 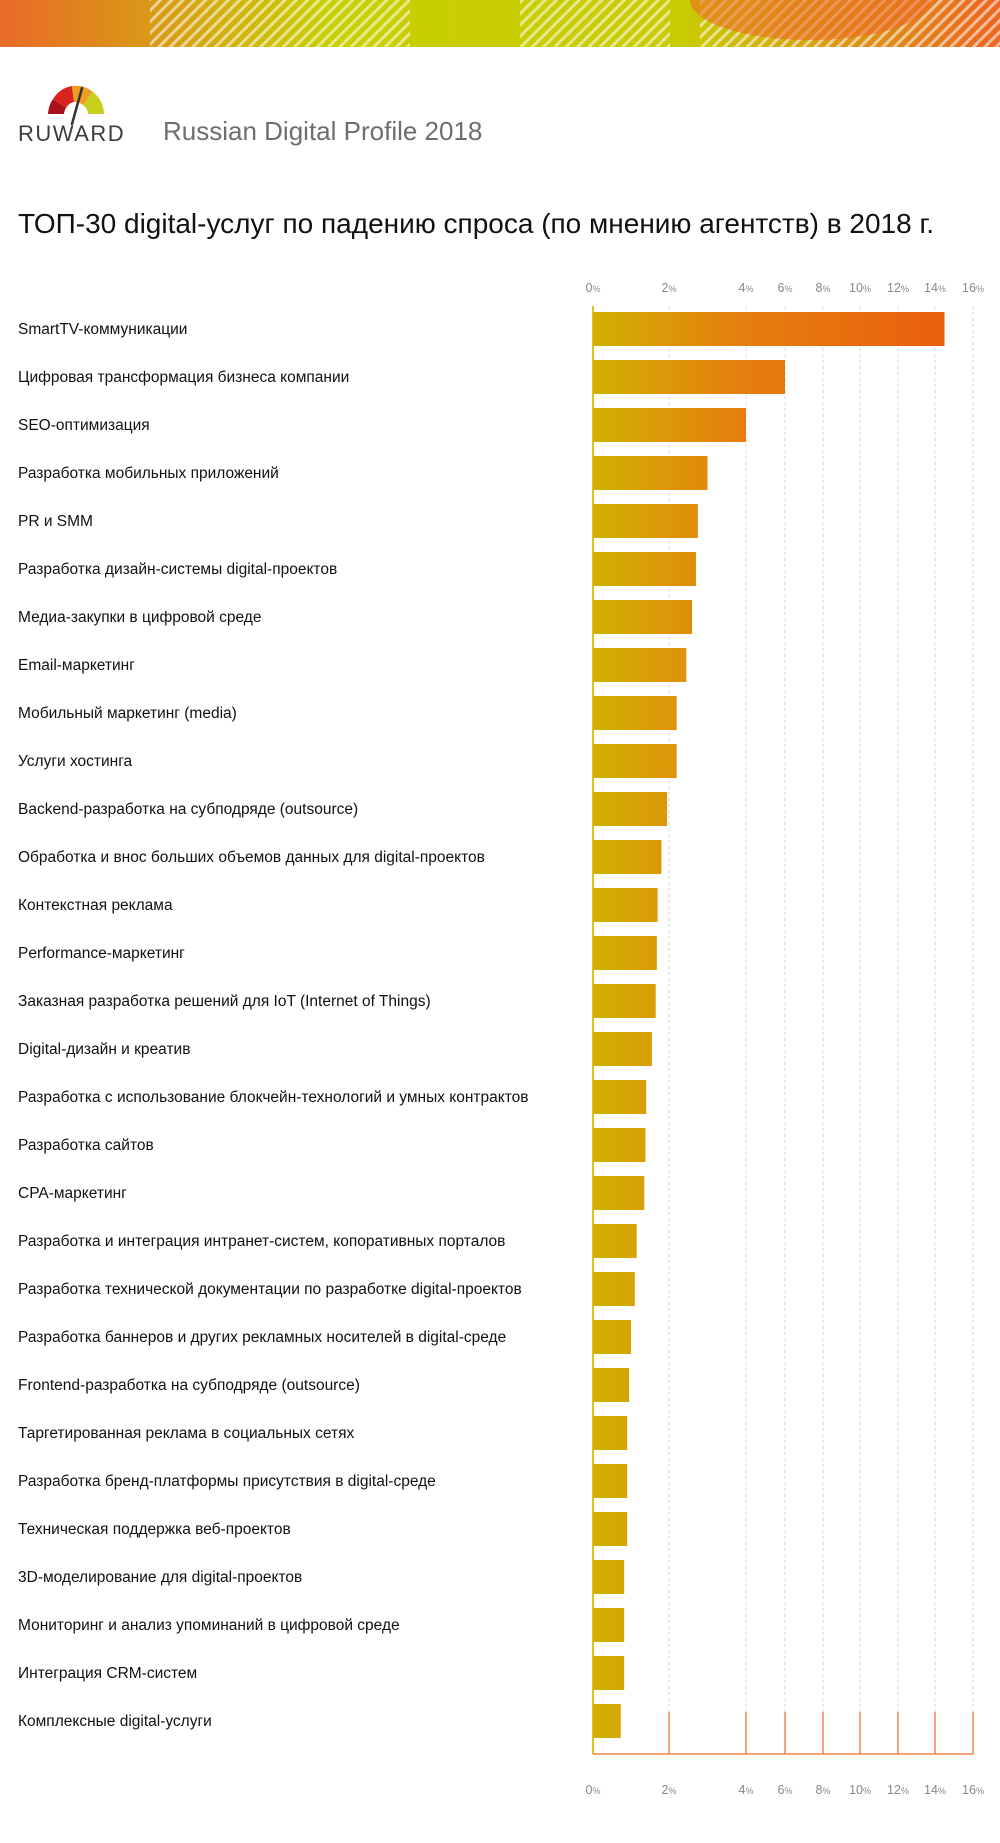 What do you see at coordinates (160, 1577) in the screenshot?
I see `category-label-27: 3D-моделирование для digital-проектов` at bounding box center [160, 1577].